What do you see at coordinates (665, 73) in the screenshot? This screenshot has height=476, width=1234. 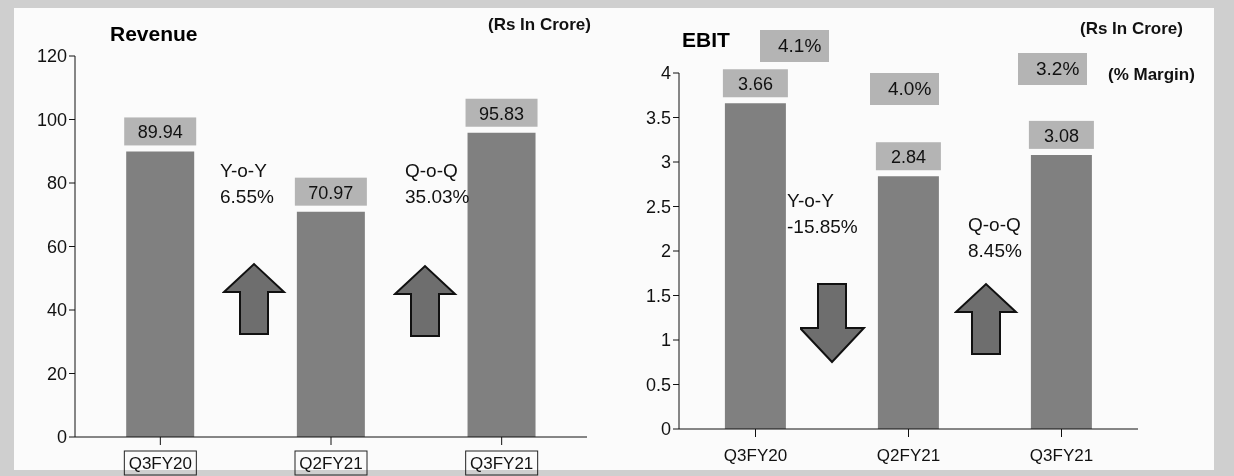 I see `y-tick-label: 4` at bounding box center [665, 73].